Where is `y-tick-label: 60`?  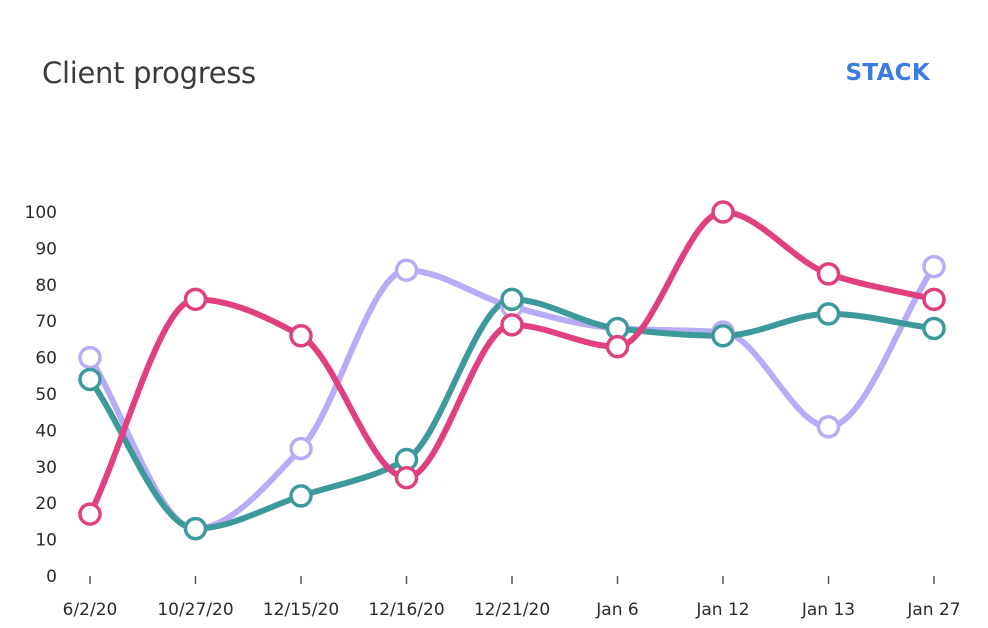 y-tick-label: 60 is located at coordinates (46, 359).